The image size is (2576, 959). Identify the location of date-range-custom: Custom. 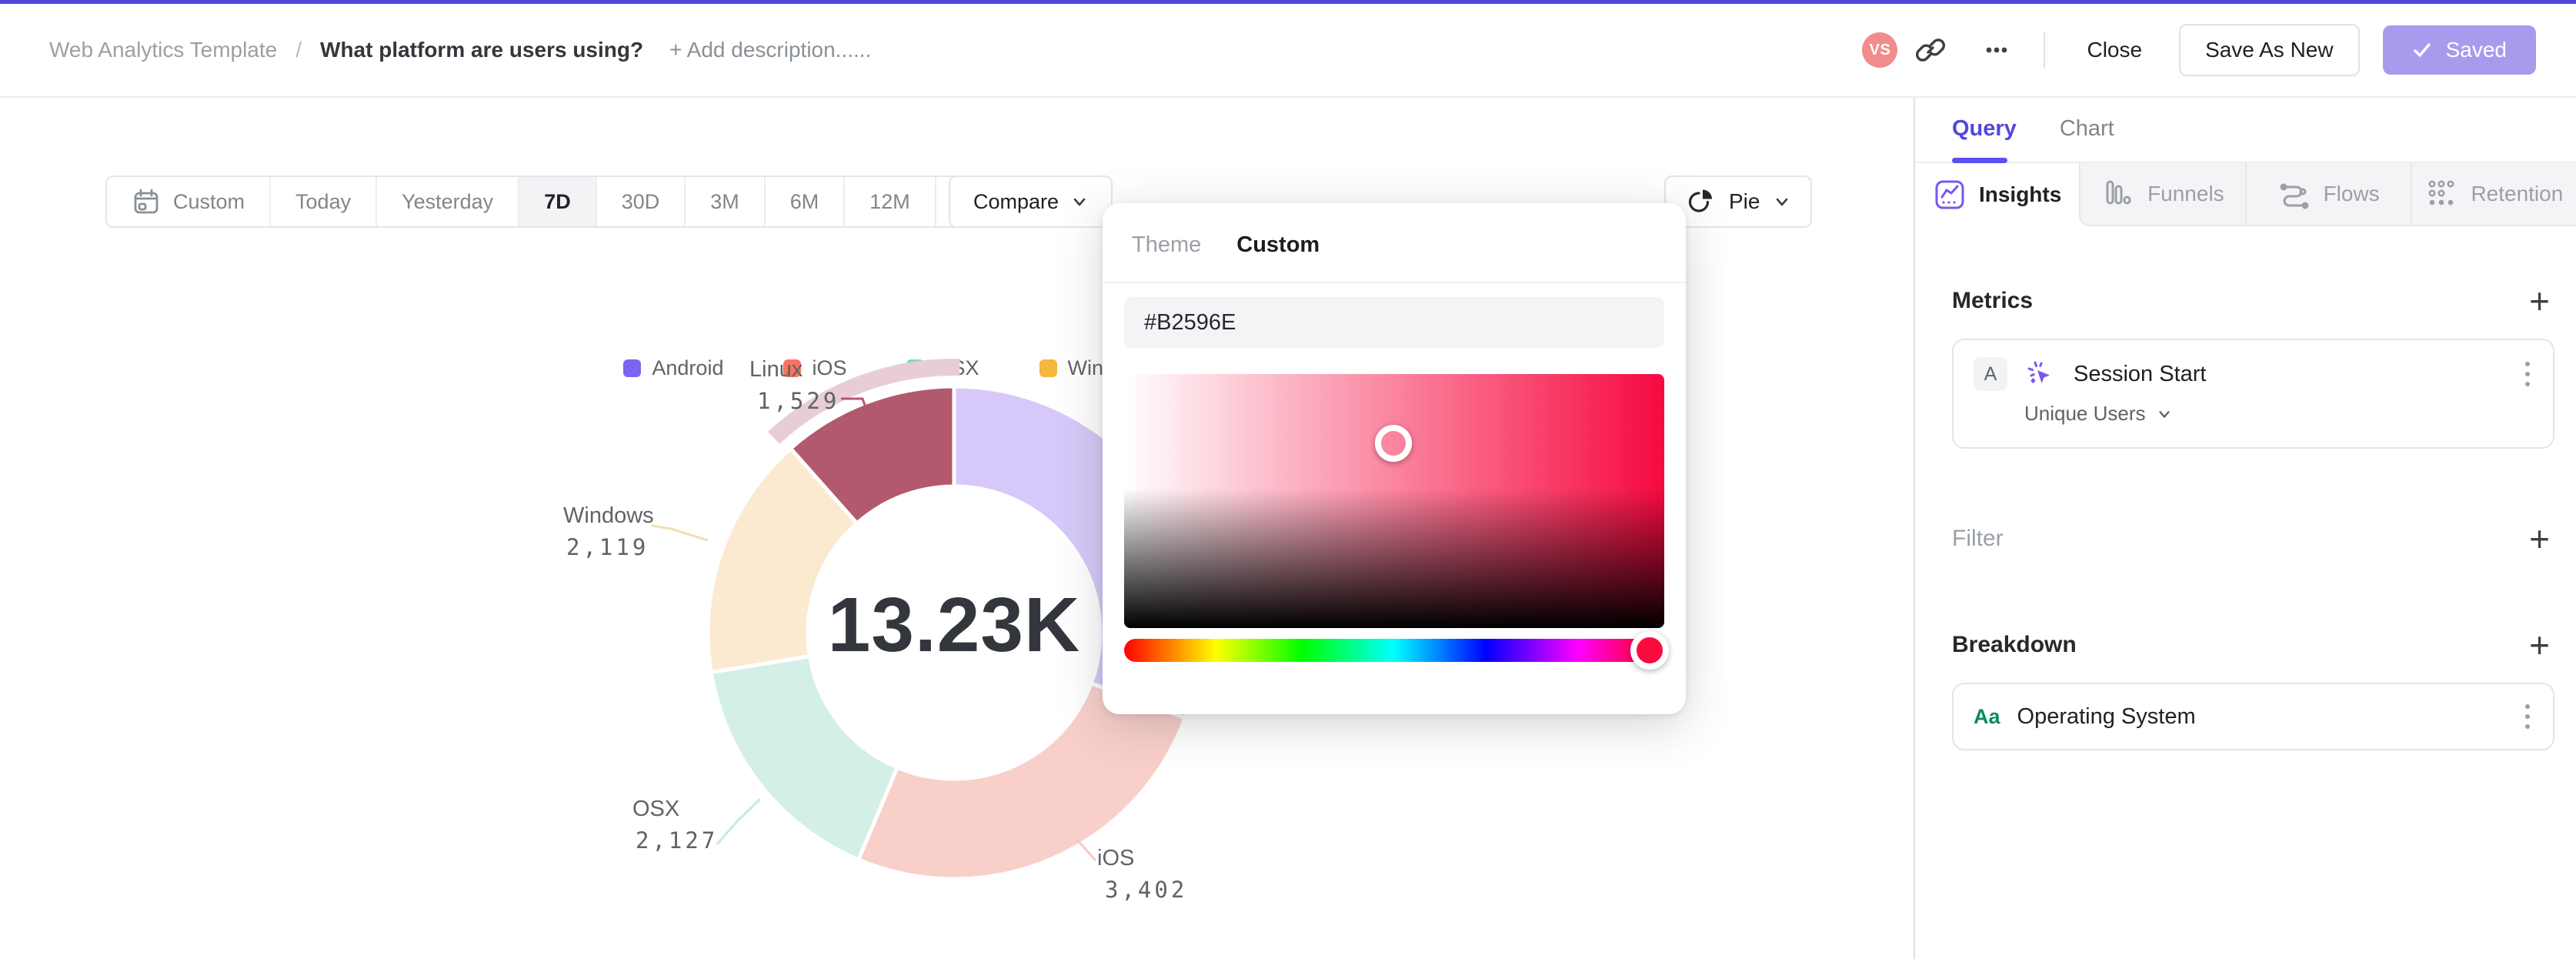
(188, 201).